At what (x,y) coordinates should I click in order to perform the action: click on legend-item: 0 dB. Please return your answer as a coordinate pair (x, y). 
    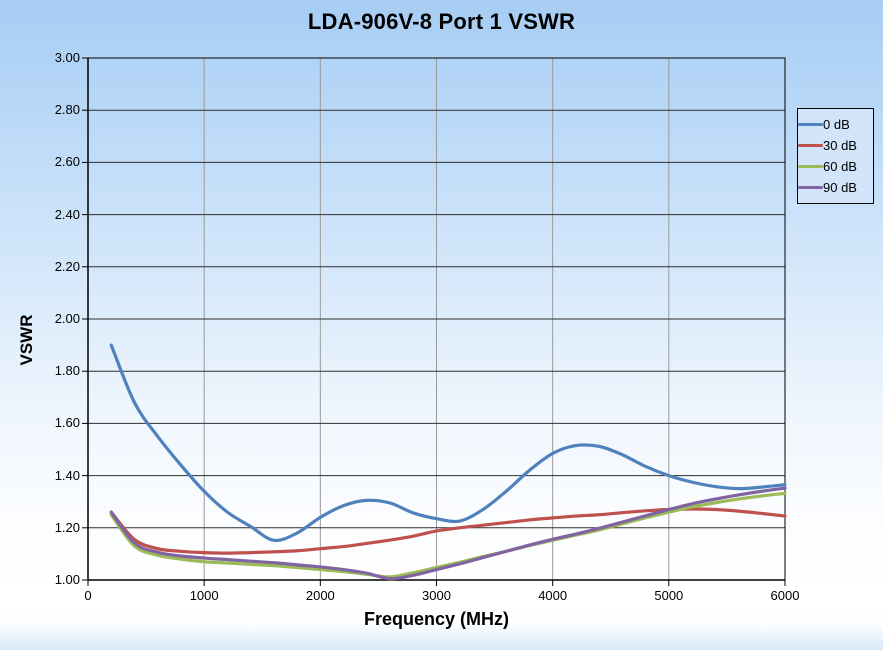
    Looking at the image, I should click on (834, 124).